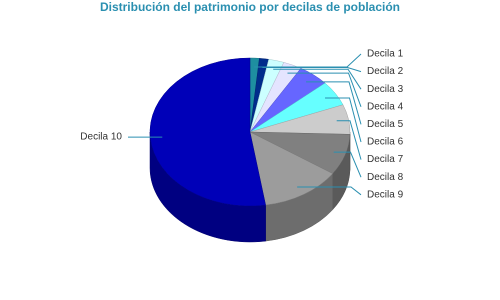 This screenshot has width=500, height=300. I want to click on slice-label: Decila 2, so click(385, 71).